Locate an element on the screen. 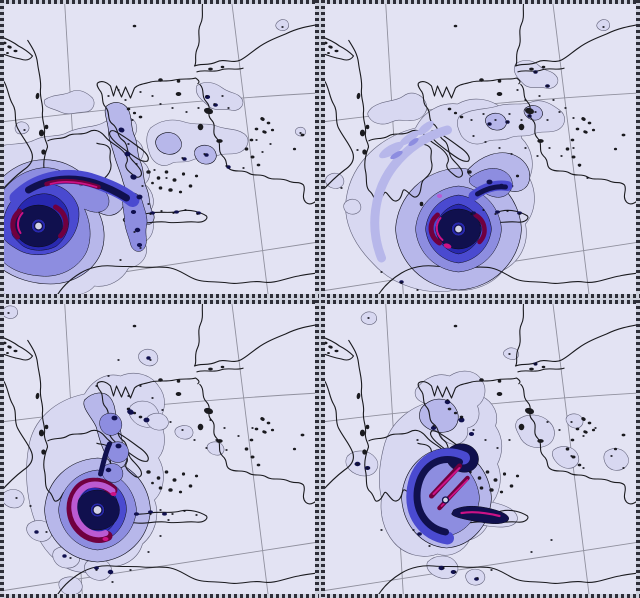  contour-fill-L3 is located at coordinates (135, 222).